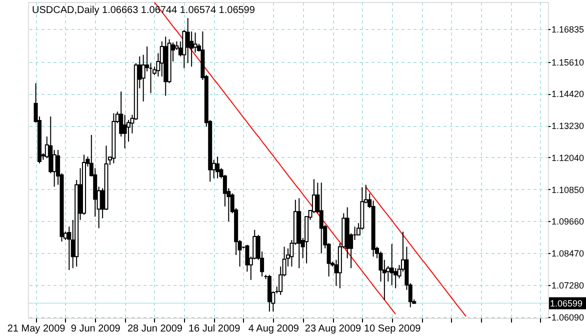  Describe the element at coordinates (393, 329) in the screenshot. I see `x-tick-label: 10 Sep 2009` at that location.